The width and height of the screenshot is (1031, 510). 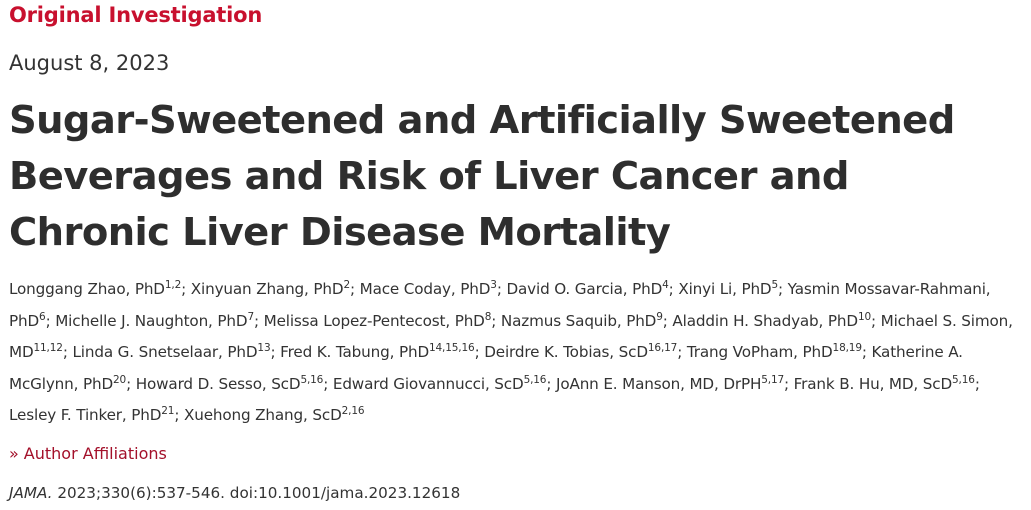 What do you see at coordinates (353, 411) in the screenshot?
I see `author-affiliation-numbers: 2,16` at bounding box center [353, 411].